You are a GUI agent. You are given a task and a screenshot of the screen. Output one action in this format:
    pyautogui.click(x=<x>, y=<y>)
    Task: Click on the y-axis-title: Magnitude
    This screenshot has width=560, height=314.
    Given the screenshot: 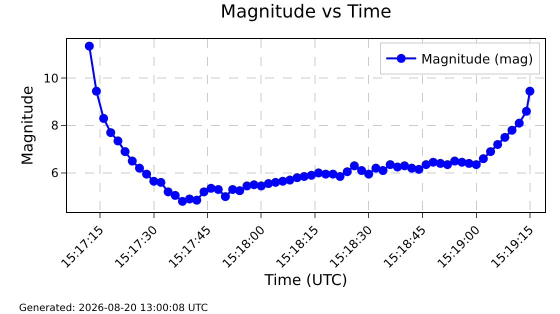 What is the action you would take?
    pyautogui.click(x=27, y=126)
    